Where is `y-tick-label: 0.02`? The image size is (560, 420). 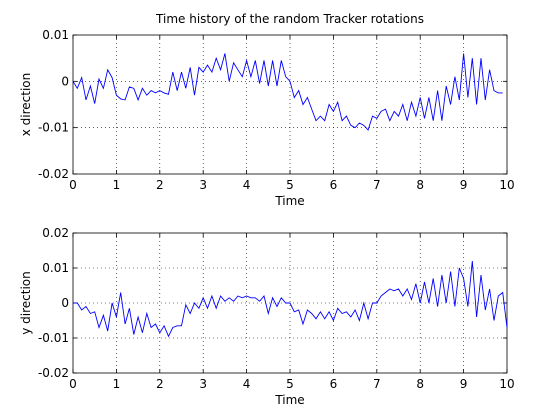
y-tick-label: 0.02 is located at coordinates (55, 233).